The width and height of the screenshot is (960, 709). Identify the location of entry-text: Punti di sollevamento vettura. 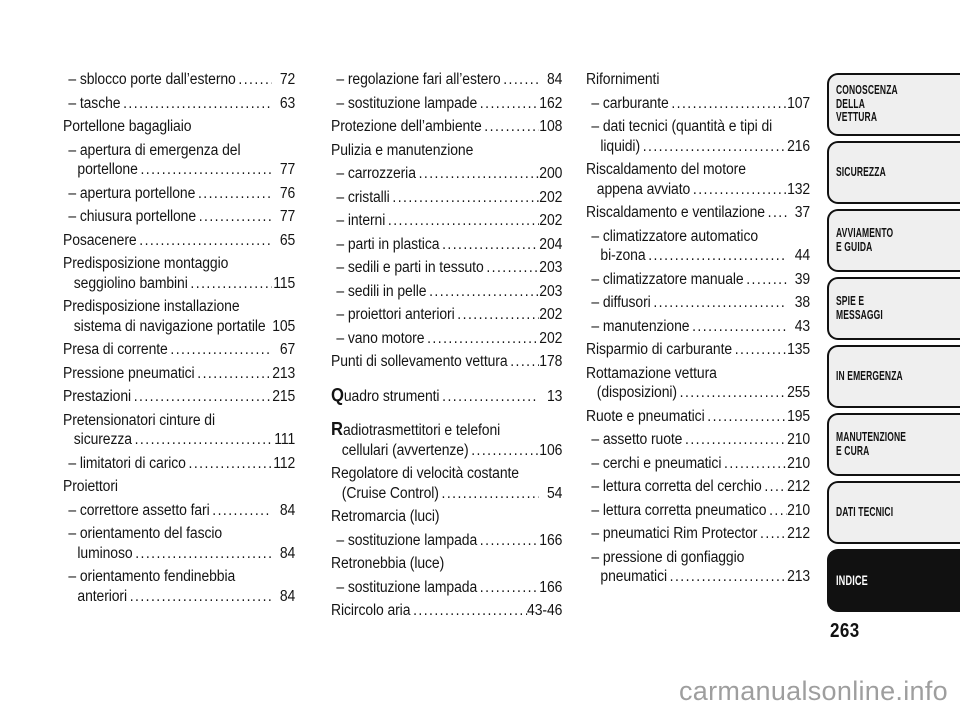
(419, 361).